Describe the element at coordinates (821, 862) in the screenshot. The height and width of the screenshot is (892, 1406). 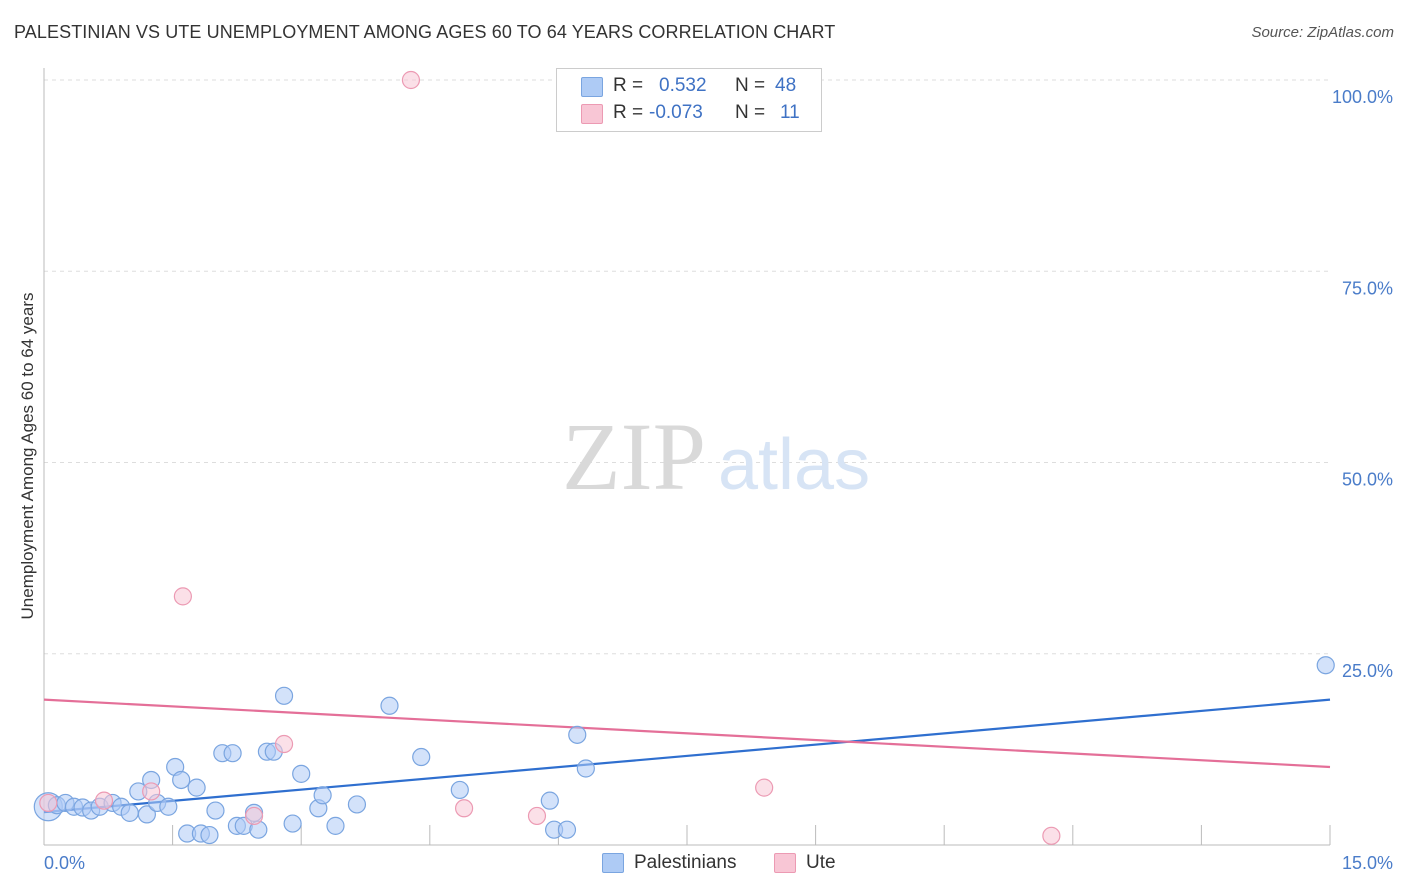
I see `bottom-legend-label-ute: Ute` at that location.